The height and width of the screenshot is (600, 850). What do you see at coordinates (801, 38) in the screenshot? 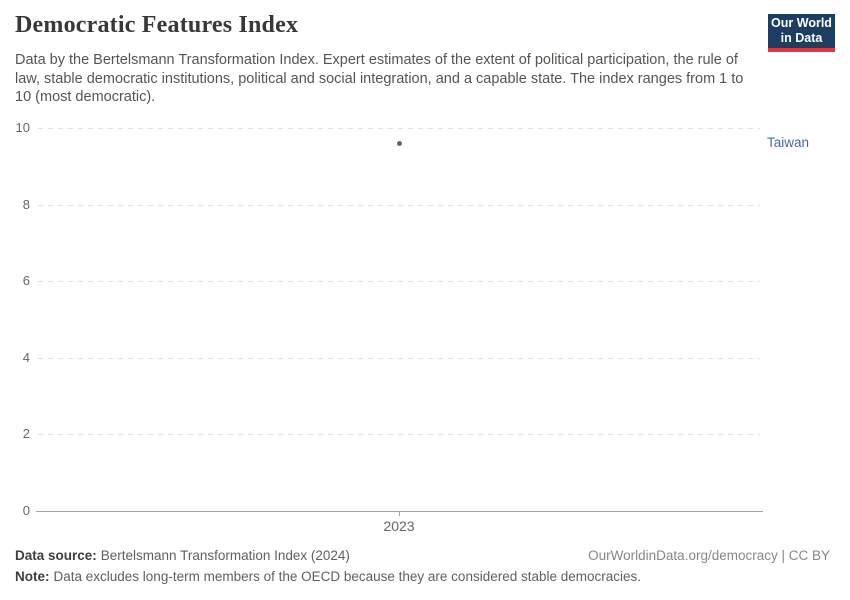
I see `owid-logo-line2: in Data` at bounding box center [801, 38].